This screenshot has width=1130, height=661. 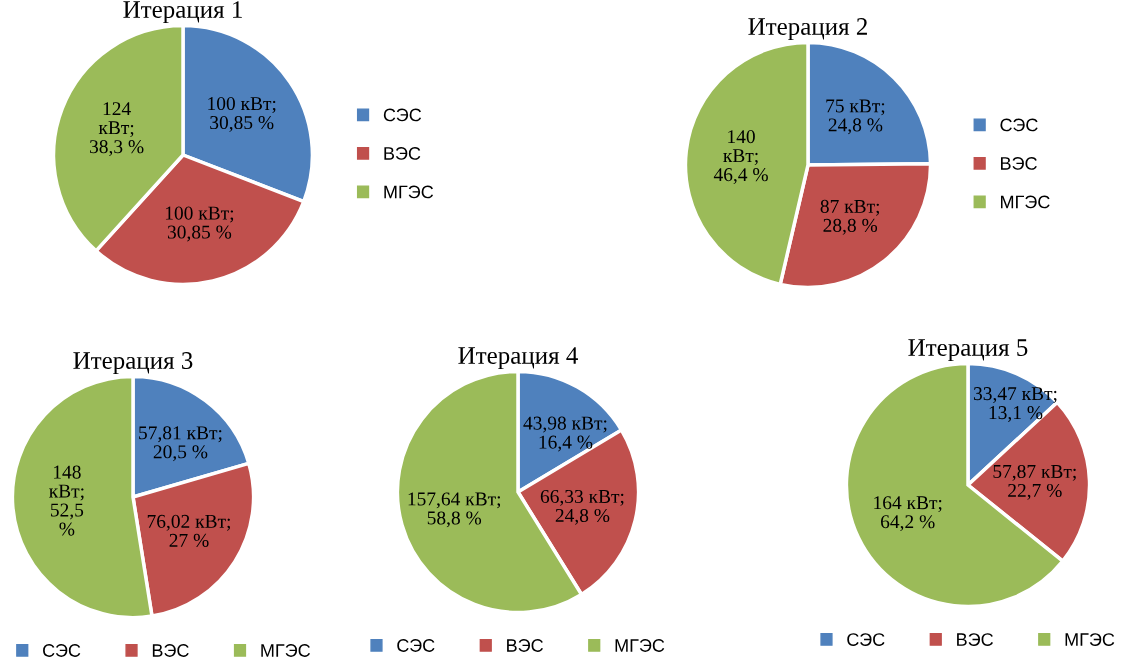 I want to click on chart-title: Итерация 1, so click(x=182, y=12).